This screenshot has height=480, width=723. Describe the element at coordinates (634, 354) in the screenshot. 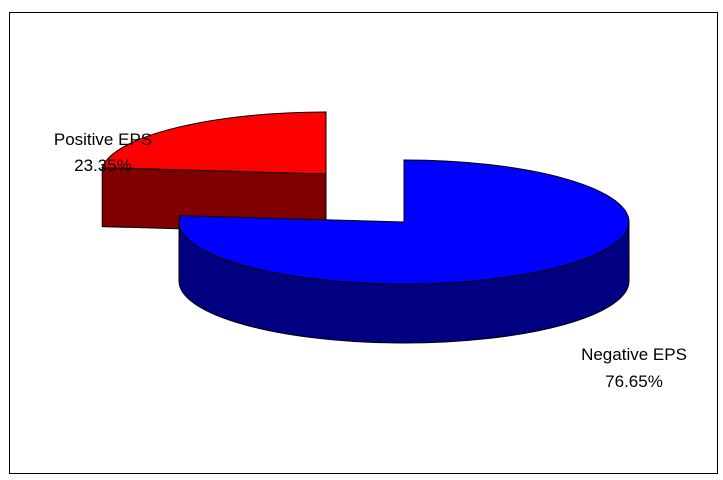

I see `negative-eps-label: Negative EPS` at that location.